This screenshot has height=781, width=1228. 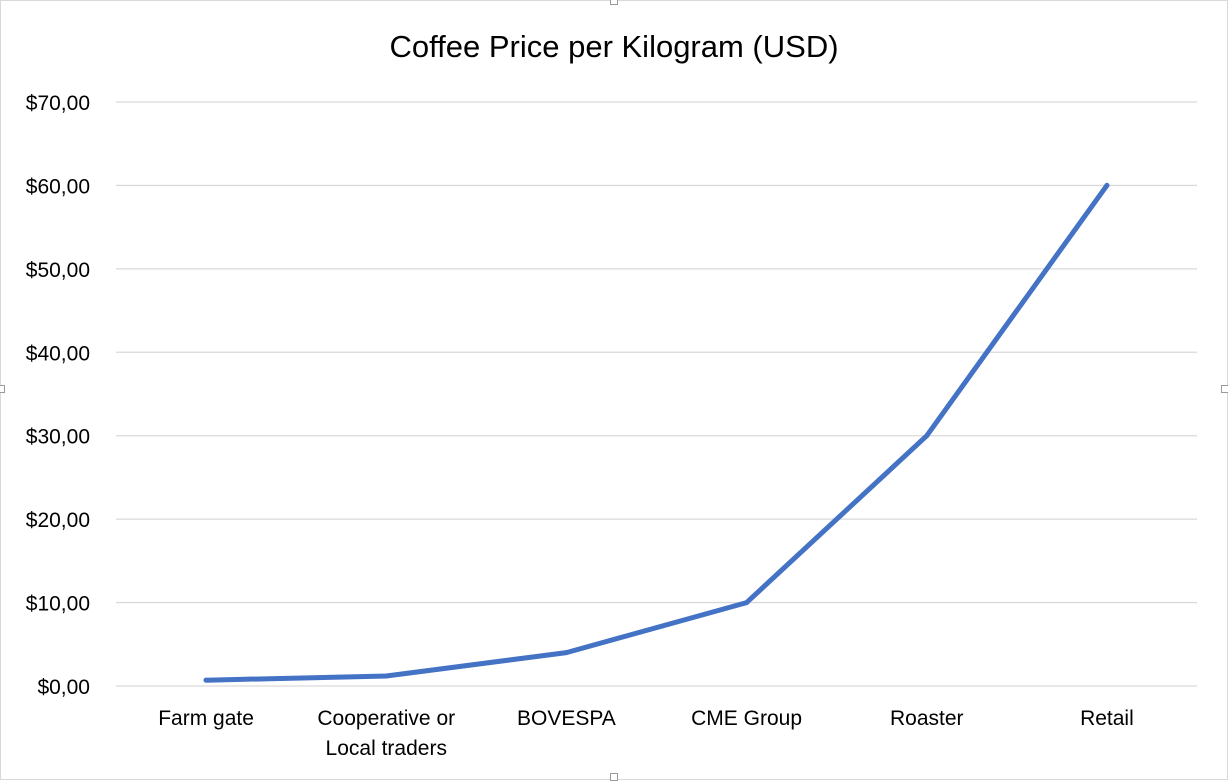 What do you see at coordinates (746, 718) in the screenshot?
I see `x-tick-label: CME Group` at bounding box center [746, 718].